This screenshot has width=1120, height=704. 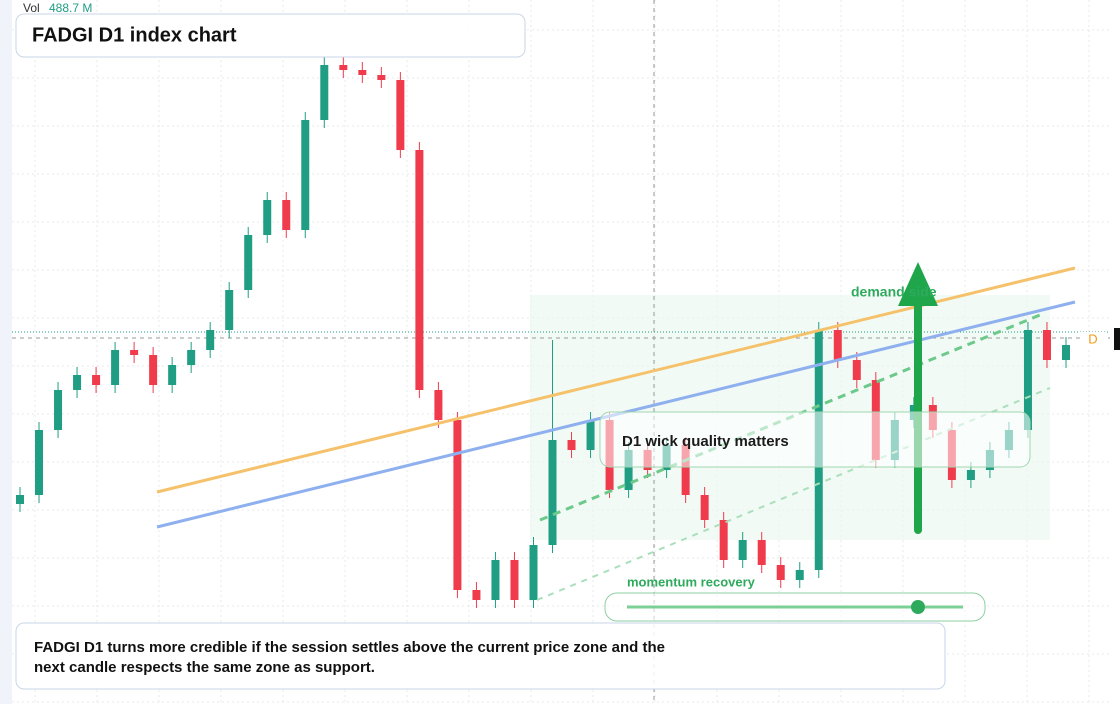 What do you see at coordinates (918, 607) in the screenshot?
I see `slider-knob` at bounding box center [918, 607].